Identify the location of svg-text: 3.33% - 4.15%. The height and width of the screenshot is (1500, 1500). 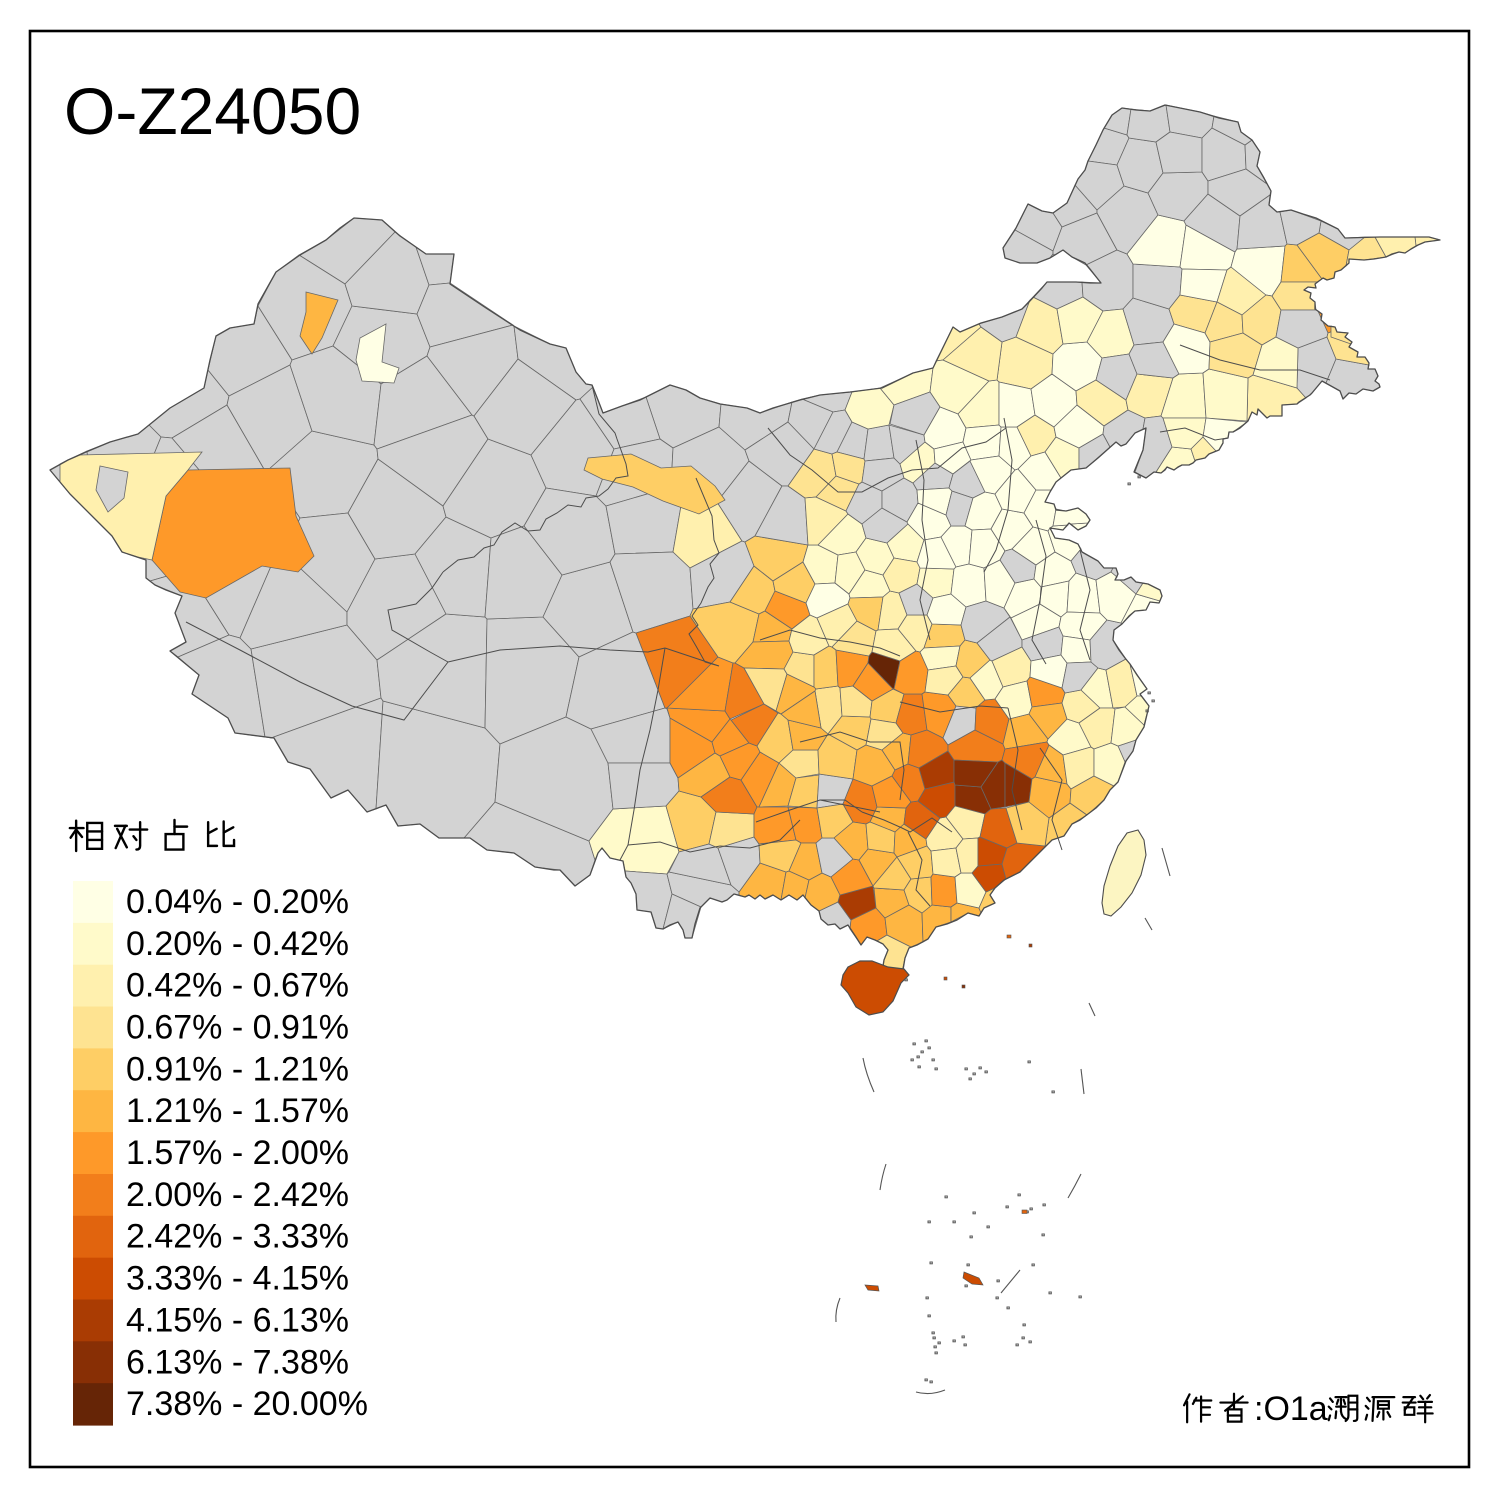
(237, 1279).